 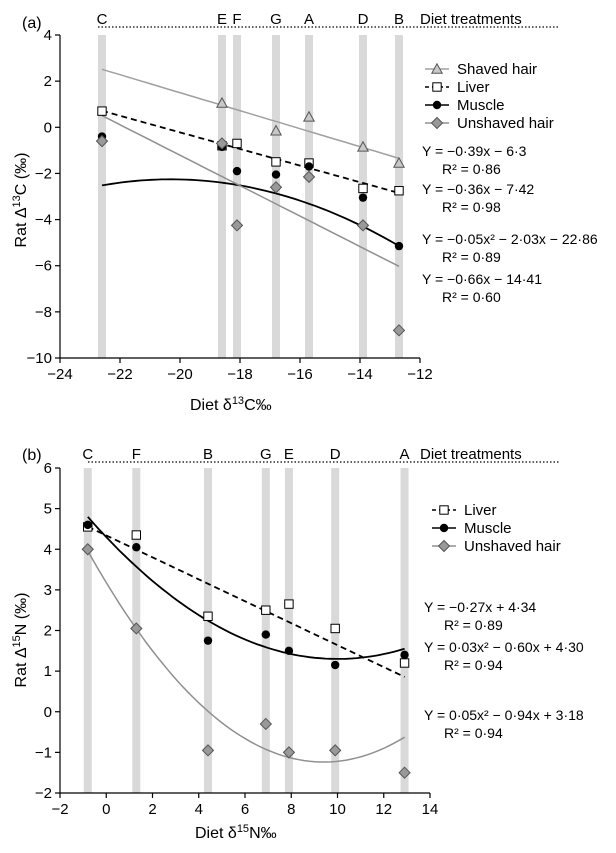 I want to click on fit-r-squared: R² = 0·60, so click(x=471, y=297).